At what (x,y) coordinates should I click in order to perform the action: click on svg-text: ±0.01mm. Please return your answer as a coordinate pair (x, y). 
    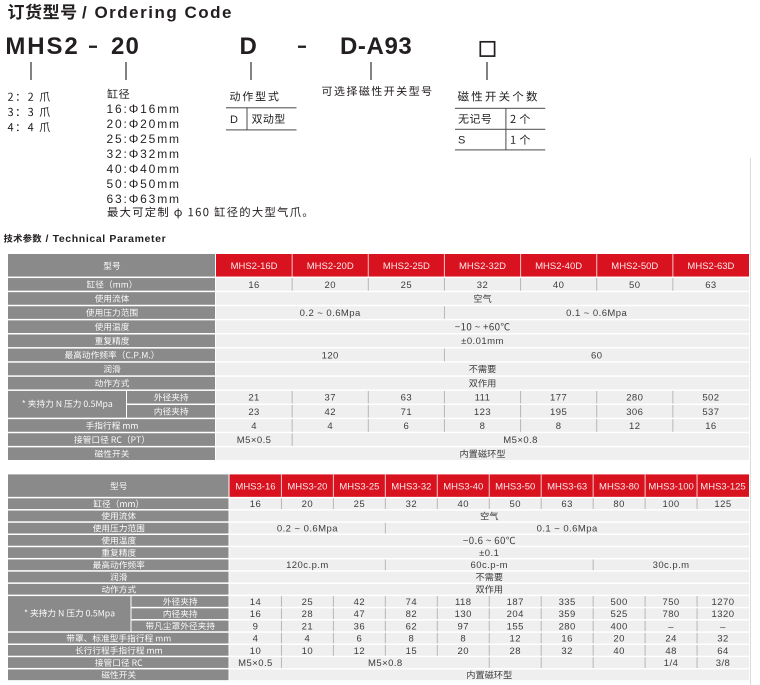
    Looking at the image, I should click on (482, 341).